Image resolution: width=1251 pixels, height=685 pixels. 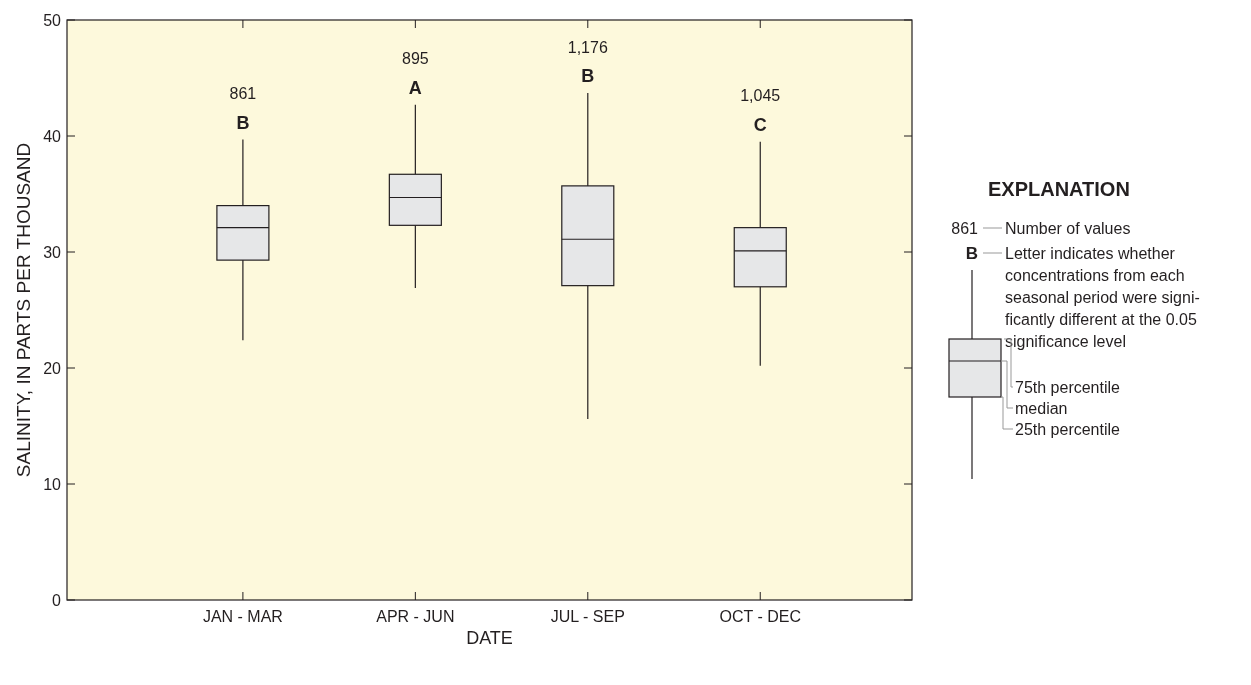 I want to click on y-tick-label: 30, so click(x=52, y=252).